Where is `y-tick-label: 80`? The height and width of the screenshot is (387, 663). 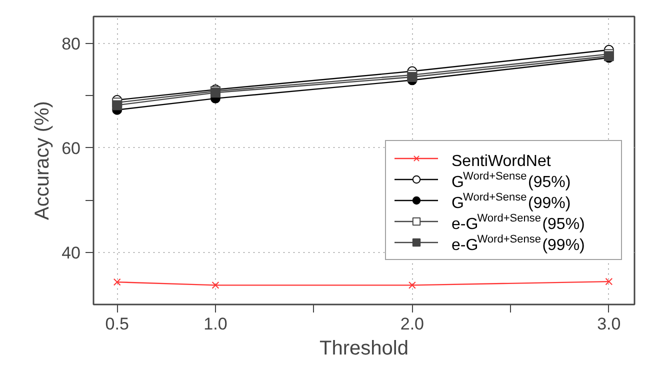
y-tick-label: 80 is located at coordinates (71, 44).